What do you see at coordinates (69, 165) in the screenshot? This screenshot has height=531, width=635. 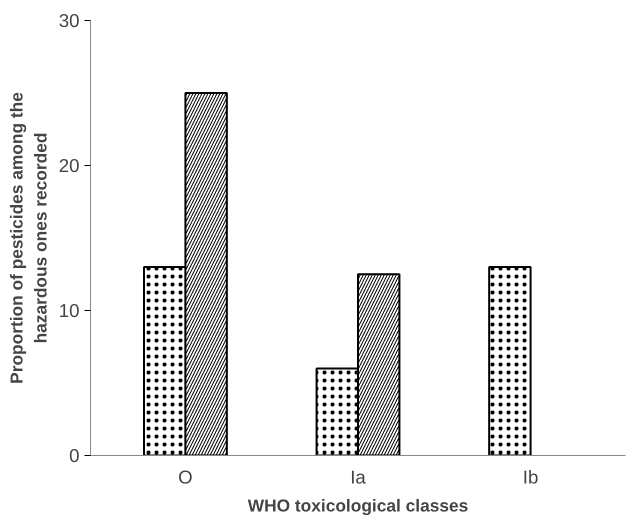 I see `y-tick-label: 20` at bounding box center [69, 165].